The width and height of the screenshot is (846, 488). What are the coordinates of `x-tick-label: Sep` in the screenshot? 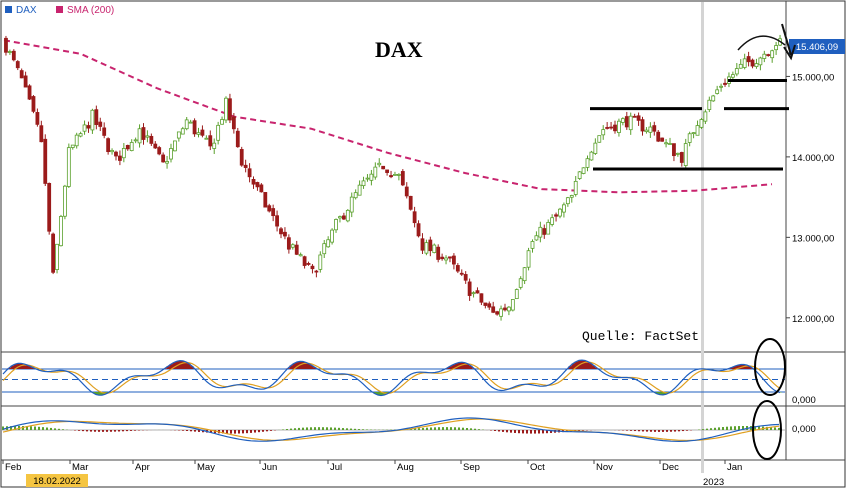 It's located at (471, 467).